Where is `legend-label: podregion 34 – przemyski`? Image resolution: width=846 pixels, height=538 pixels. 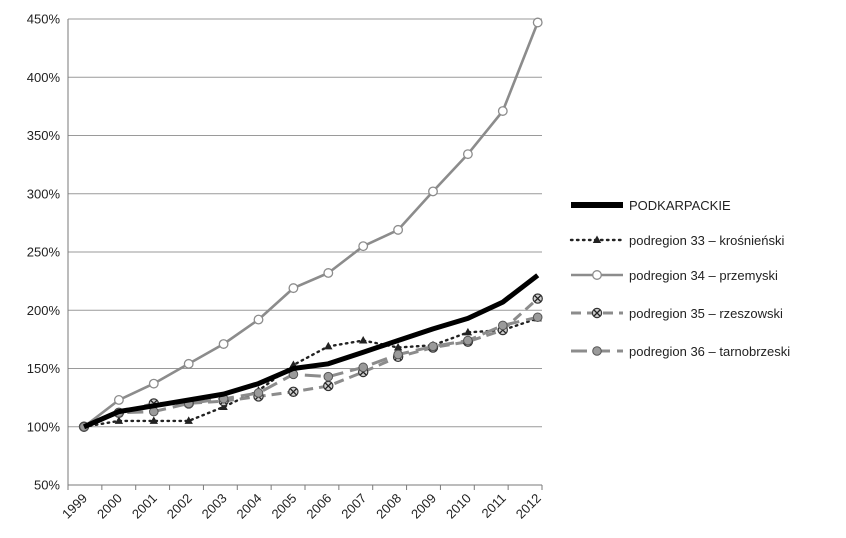 legend-label: podregion 34 – przemyski is located at coordinates (703, 275).